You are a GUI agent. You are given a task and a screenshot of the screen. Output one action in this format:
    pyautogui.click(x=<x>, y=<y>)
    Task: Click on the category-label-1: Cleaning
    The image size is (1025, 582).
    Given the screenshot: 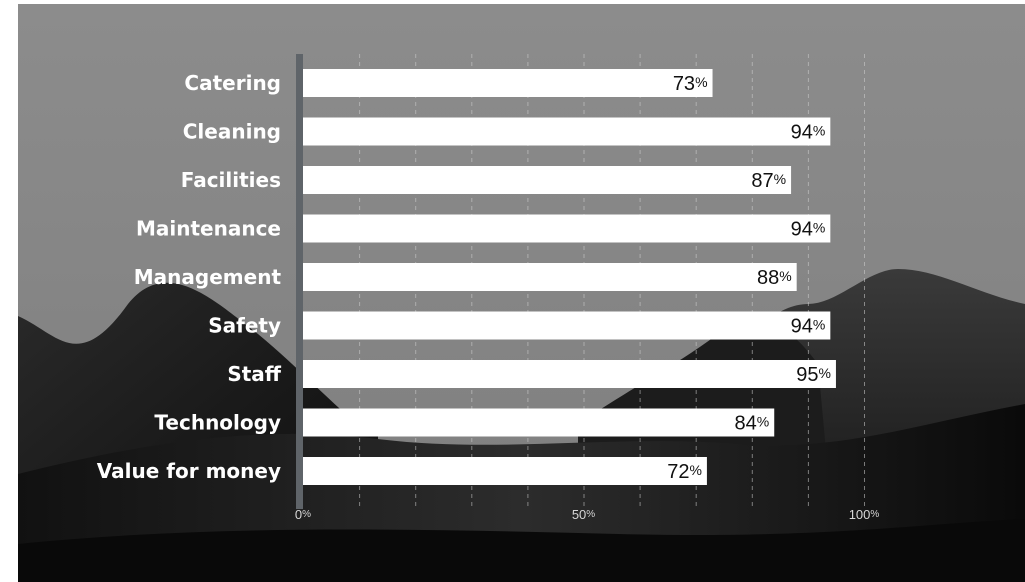 What is the action you would take?
    pyautogui.click(x=232, y=132)
    